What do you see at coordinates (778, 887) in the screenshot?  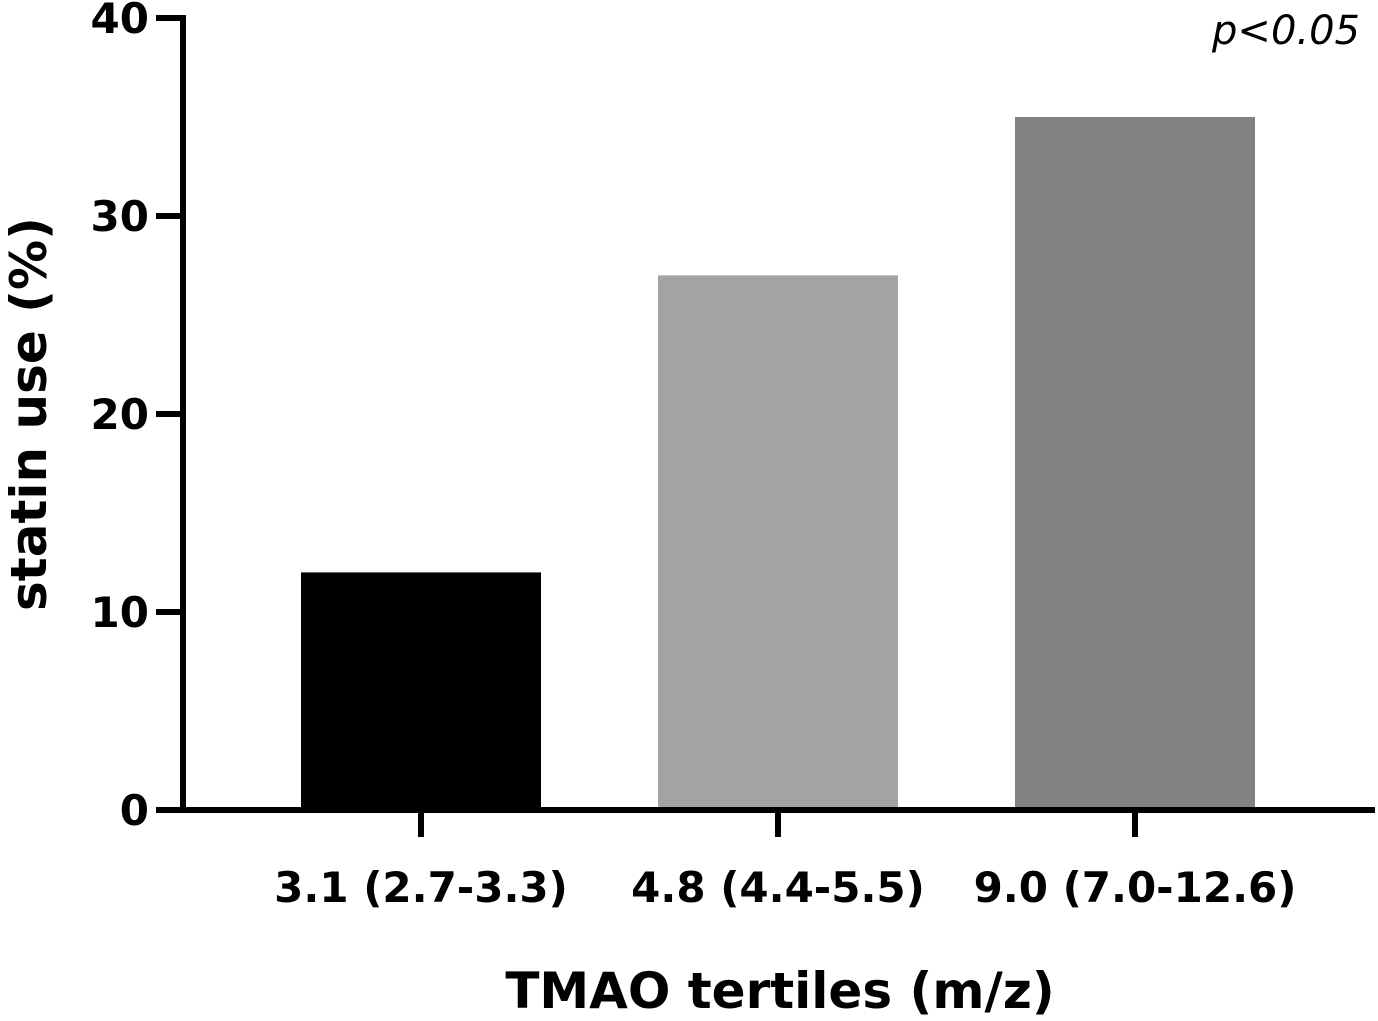 I see `x-tick-label: 4.8 (4.4-5.5)` at bounding box center [778, 887].